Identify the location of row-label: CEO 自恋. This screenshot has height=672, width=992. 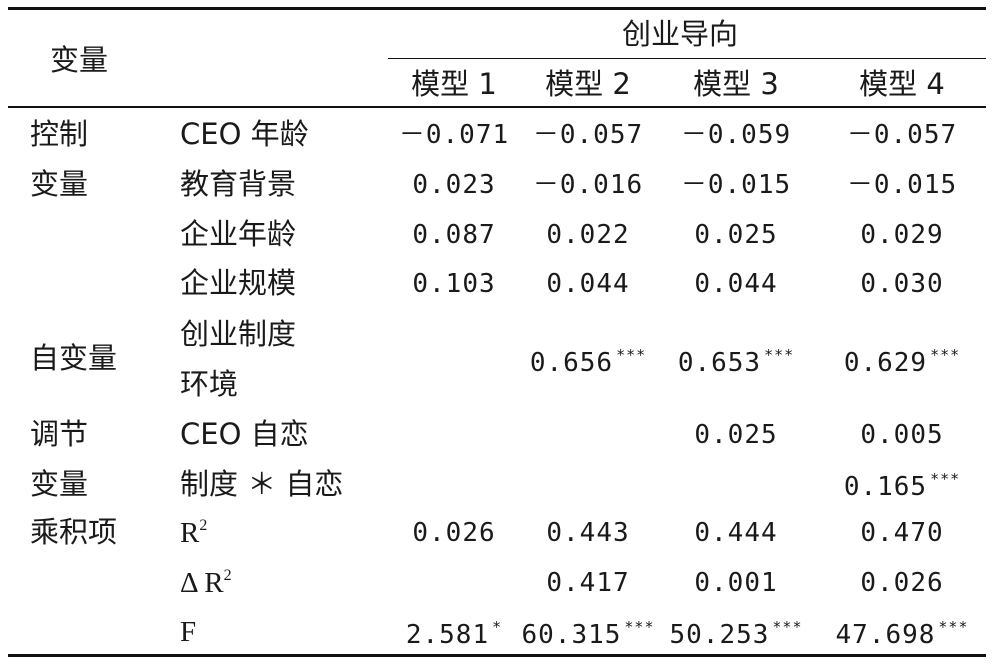
(244, 434).